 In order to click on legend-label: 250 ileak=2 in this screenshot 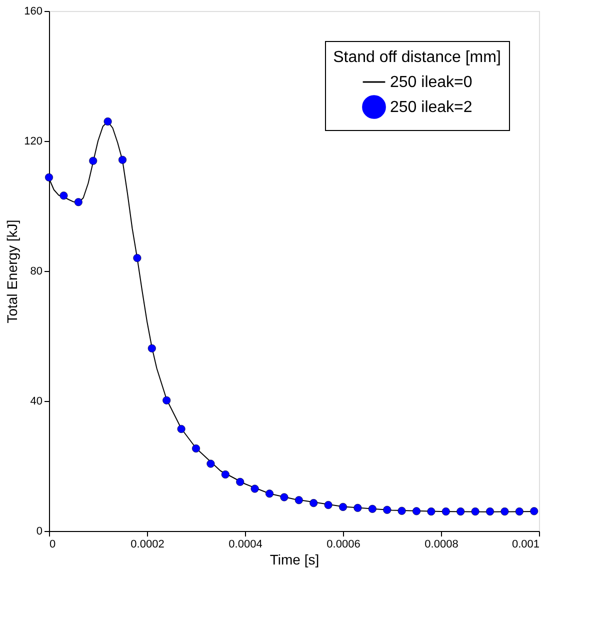, I will do `click(431, 107)`.